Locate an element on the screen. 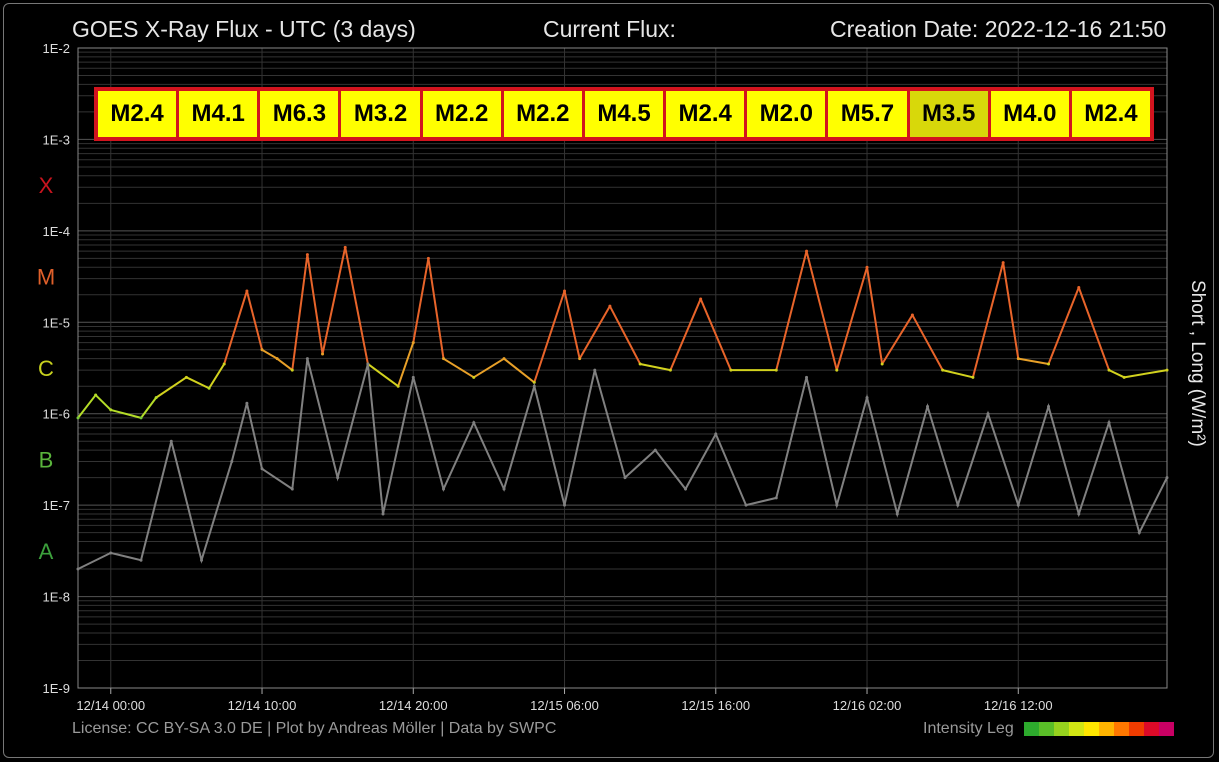  y-tick-label: 1E-3 is located at coordinates (56, 139).